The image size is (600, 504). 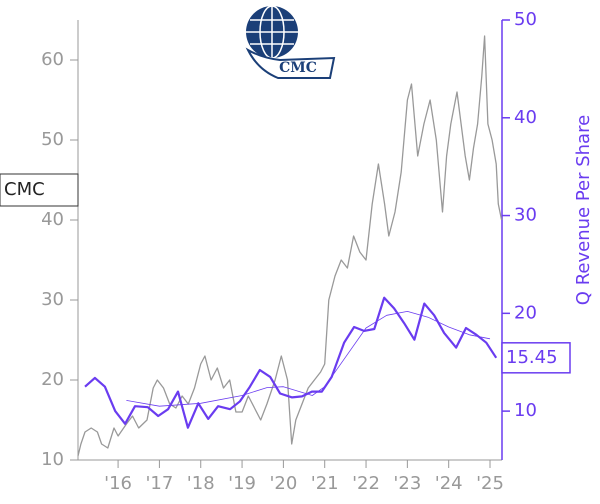 I want to click on y-tick-label: 10, so click(x=52, y=459).